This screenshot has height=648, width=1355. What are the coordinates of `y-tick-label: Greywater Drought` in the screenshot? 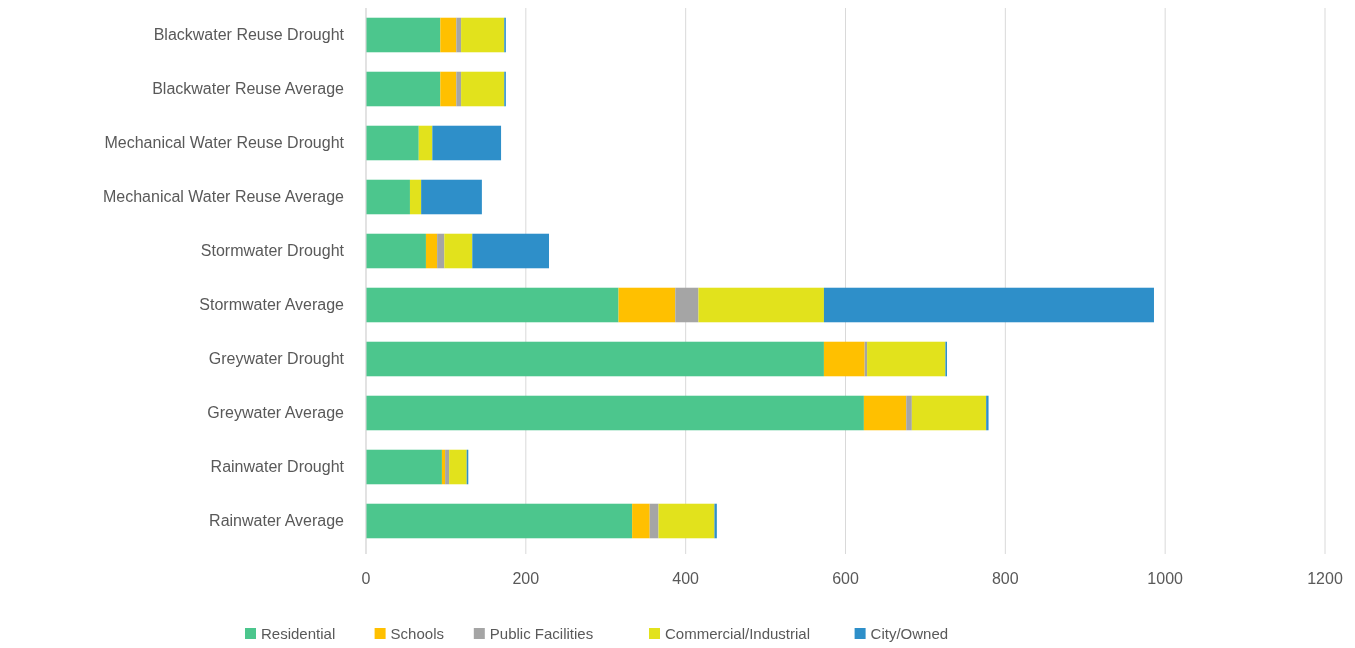 It's located at (276, 358).